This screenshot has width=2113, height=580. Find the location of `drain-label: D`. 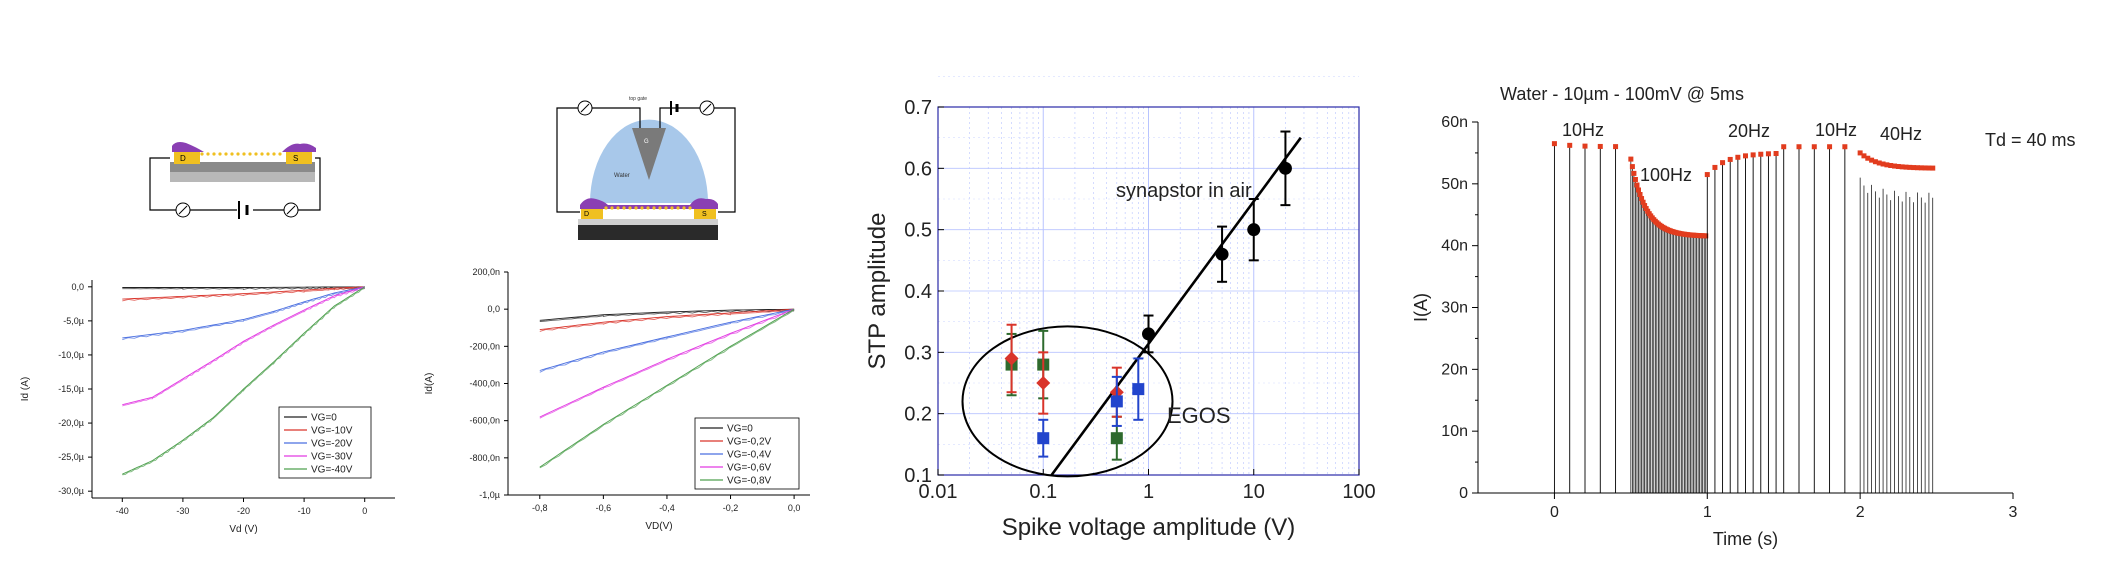

drain-label: D is located at coordinates (183, 158).